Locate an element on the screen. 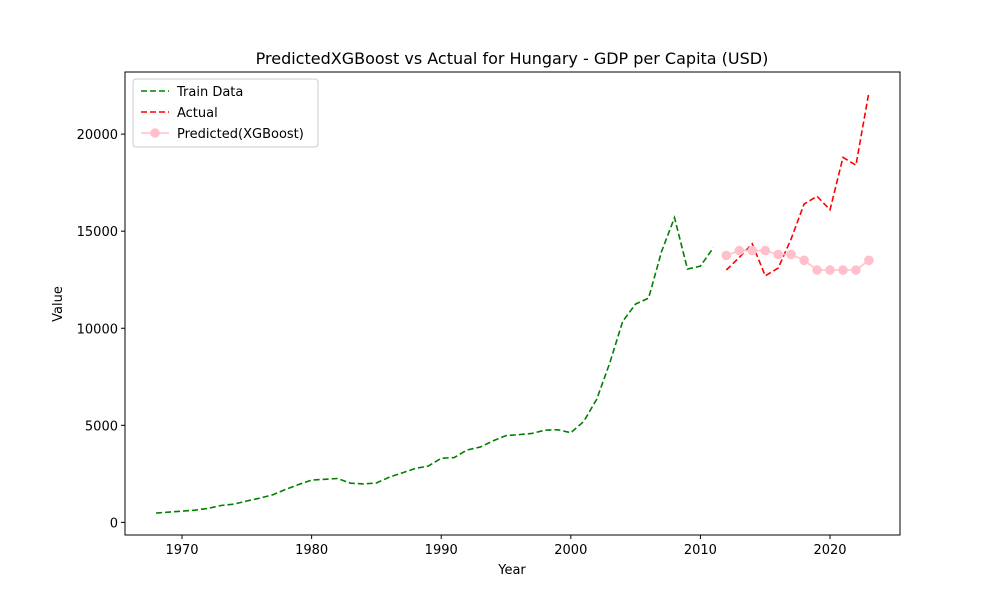  x-tick-label: 2000 is located at coordinates (570, 550).